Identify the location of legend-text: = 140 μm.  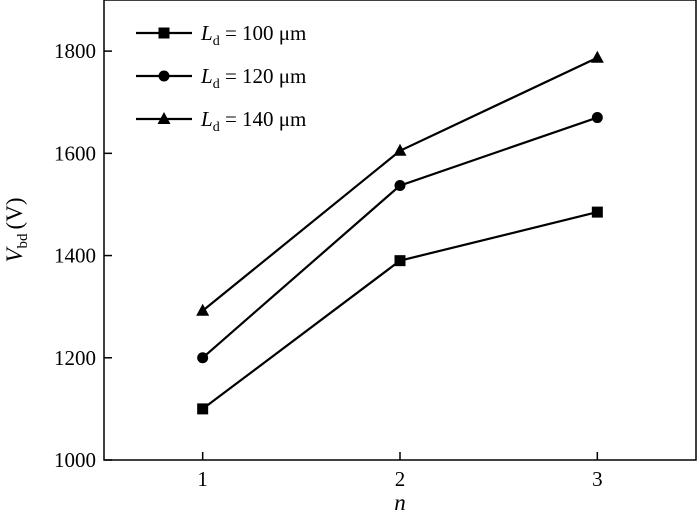
(263, 119).